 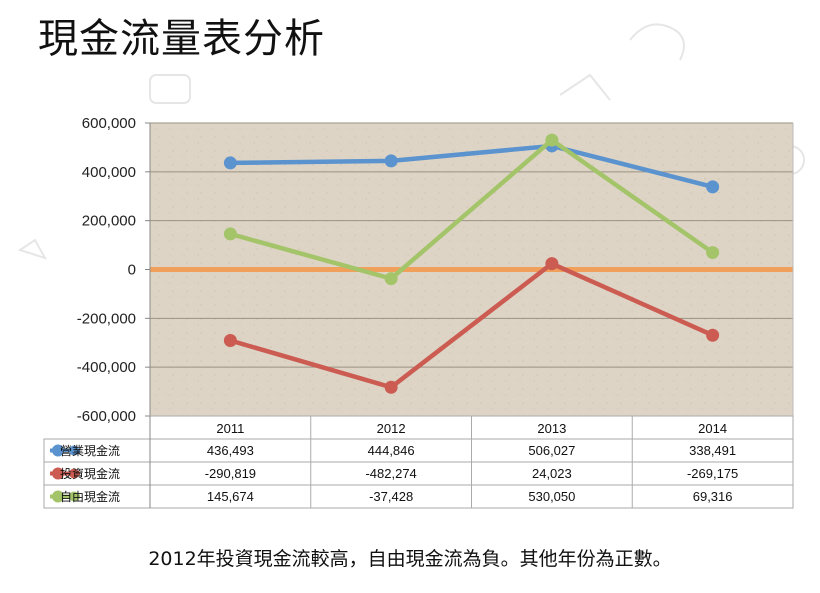 What do you see at coordinates (90, 450) in the screenshot?
I see `legend-series-name: 營業現金流` at bounding box center [90, 450].